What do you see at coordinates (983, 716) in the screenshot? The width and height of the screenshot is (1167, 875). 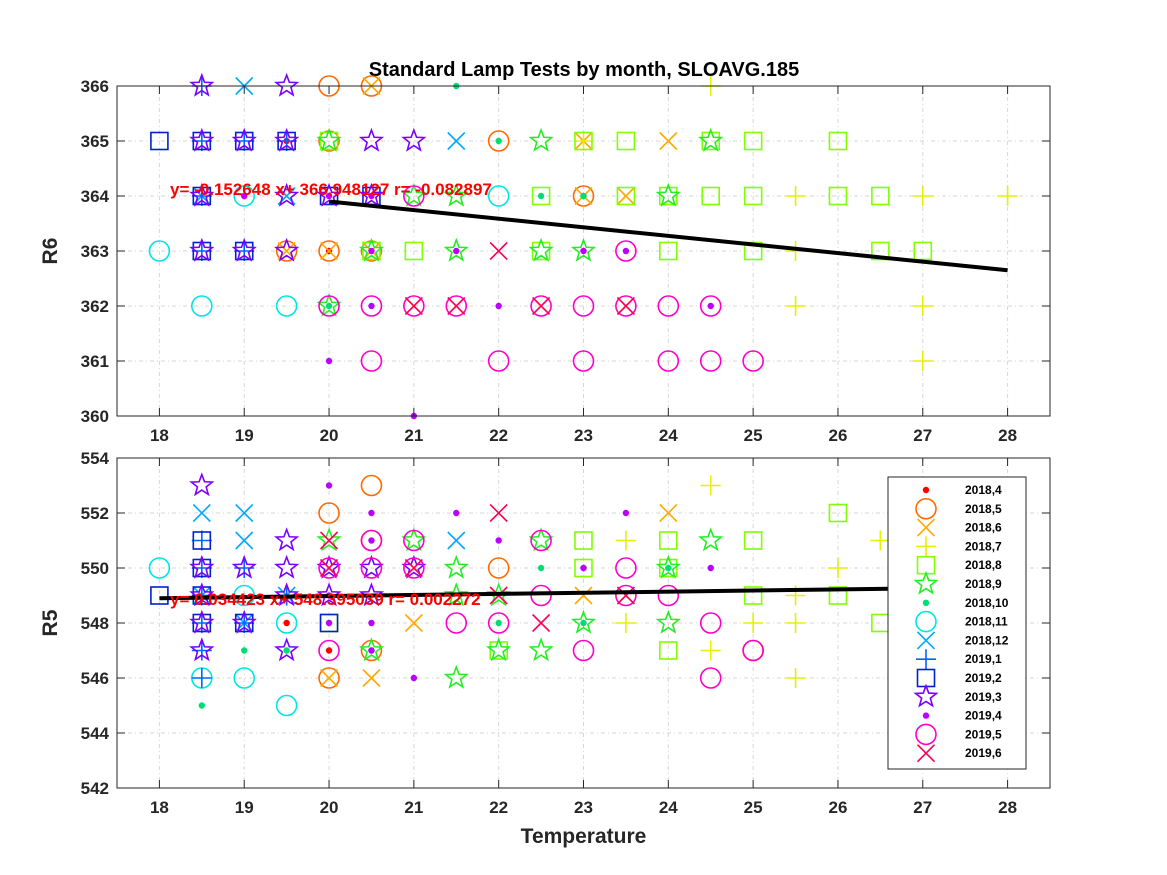 I see `legend-label: 2019,4` at bounding box center [983, 716].